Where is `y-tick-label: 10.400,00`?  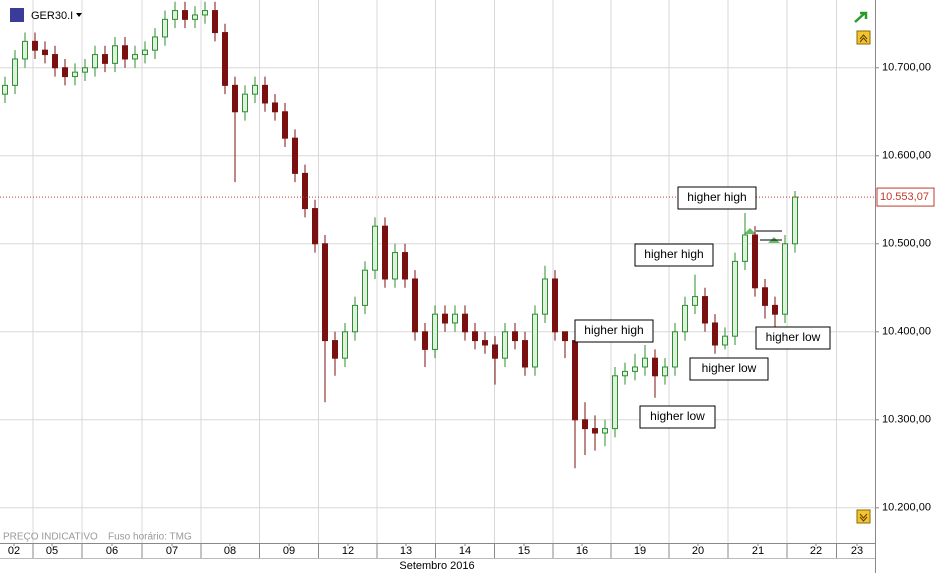
y-tick-label: 10.400,00 is located at coordinates (906, 332).